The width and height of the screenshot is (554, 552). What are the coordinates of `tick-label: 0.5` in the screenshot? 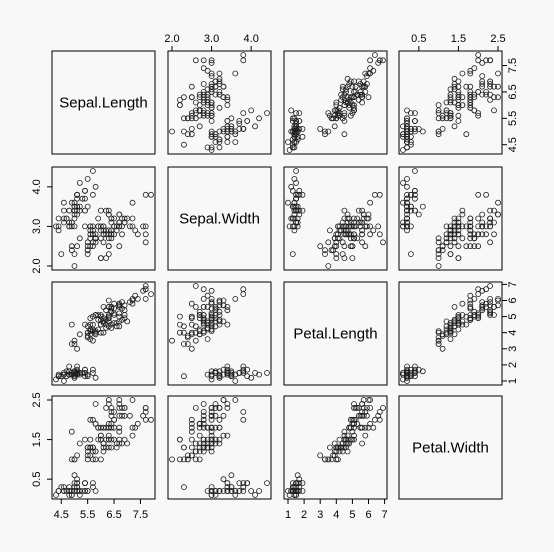 It's located at (37, 479).